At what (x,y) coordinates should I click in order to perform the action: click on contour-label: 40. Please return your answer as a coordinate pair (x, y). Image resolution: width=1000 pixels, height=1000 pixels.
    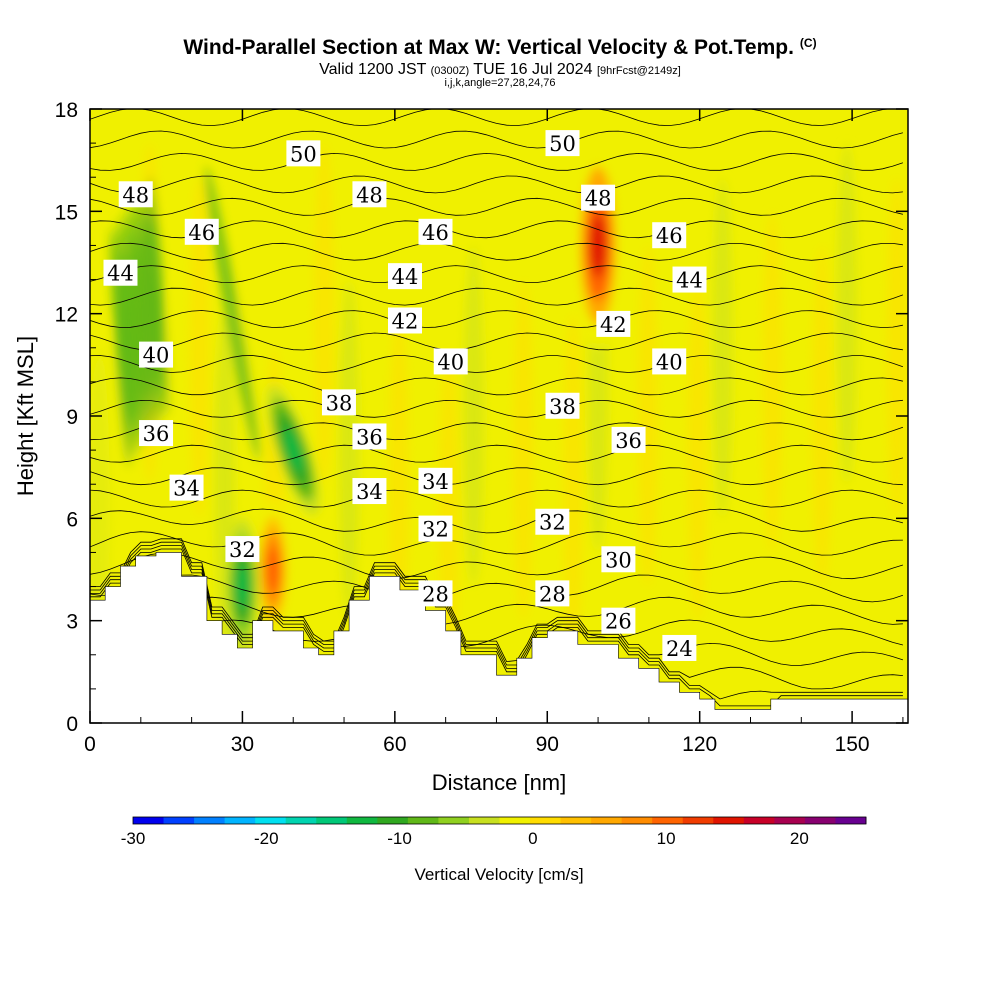
    Looking at the image, I should click on (450, 361).